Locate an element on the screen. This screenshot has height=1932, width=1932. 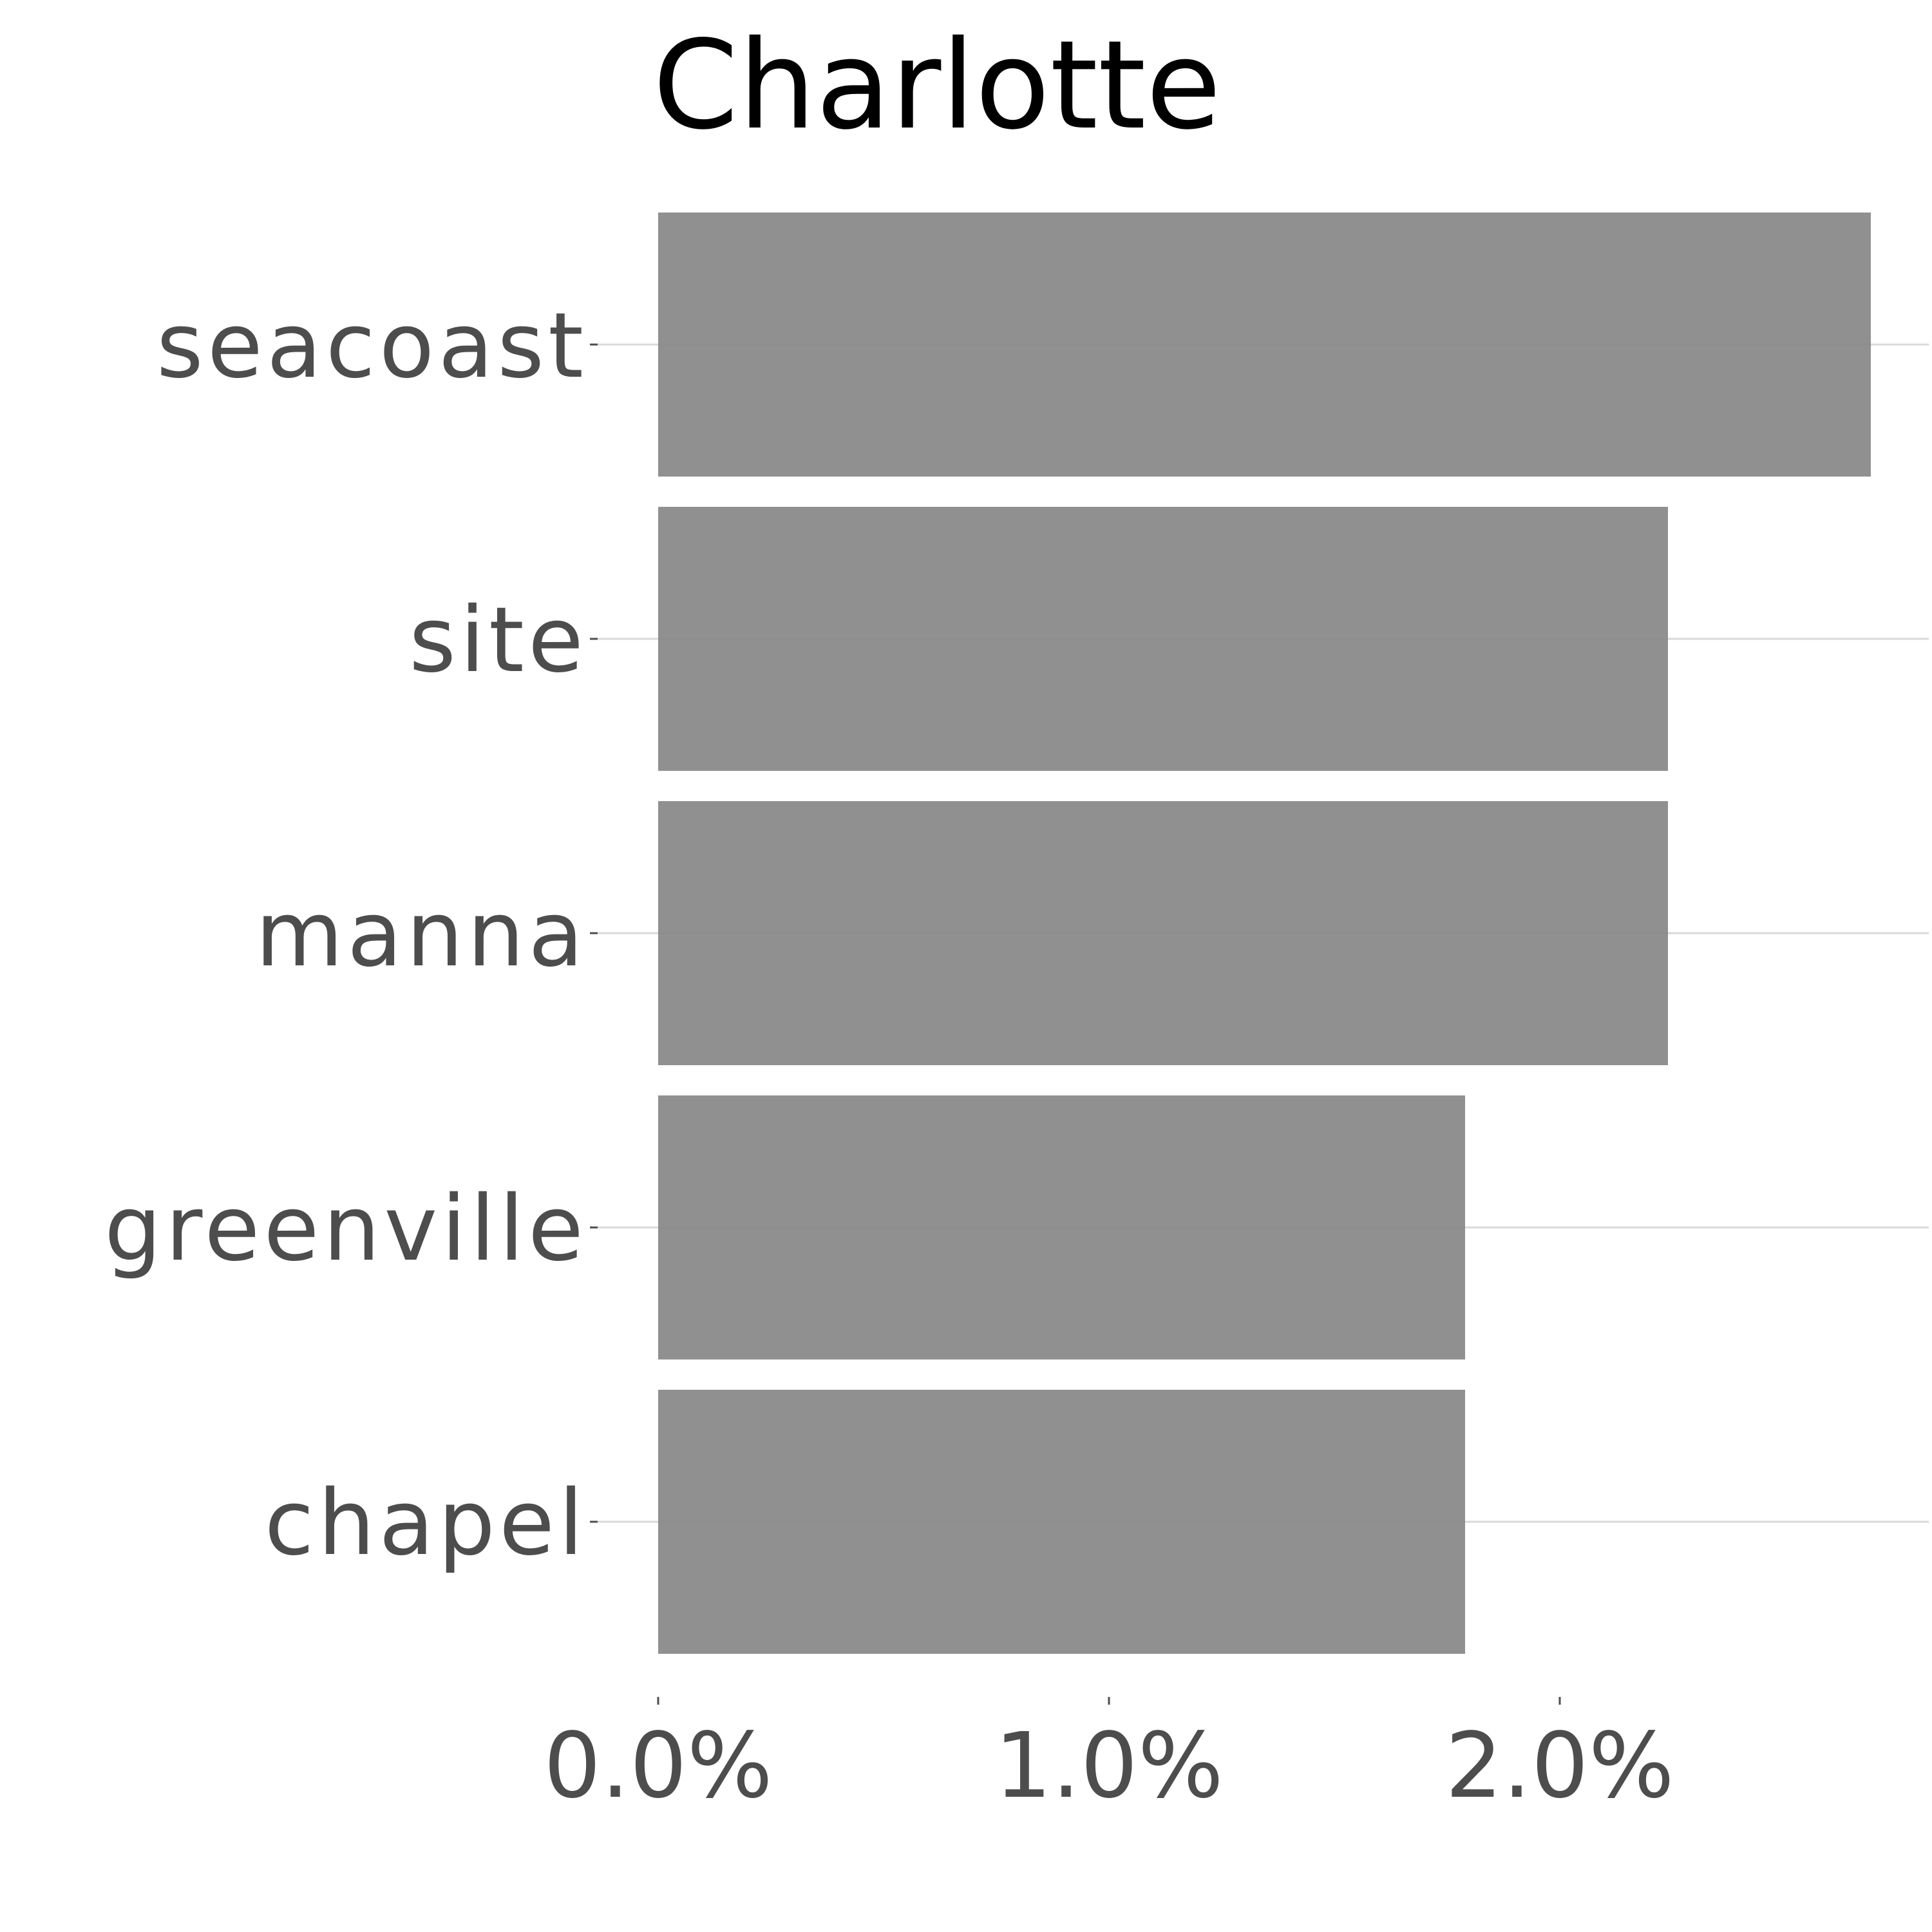
category-label-chapel: chapel is located at coordinates (426, 1523).